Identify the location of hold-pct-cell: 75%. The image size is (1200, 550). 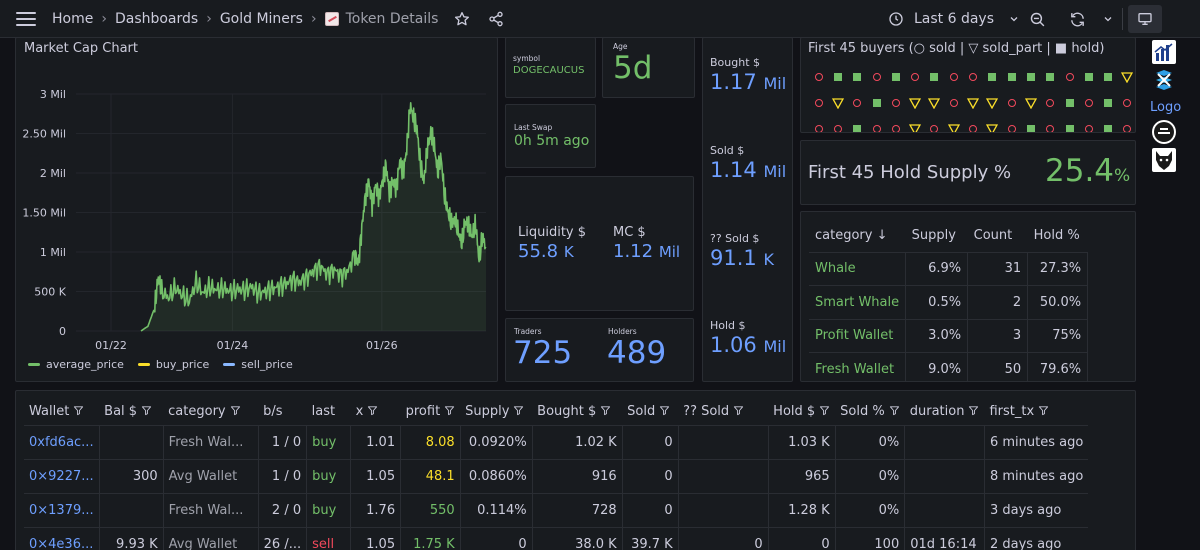
(1058, 336).